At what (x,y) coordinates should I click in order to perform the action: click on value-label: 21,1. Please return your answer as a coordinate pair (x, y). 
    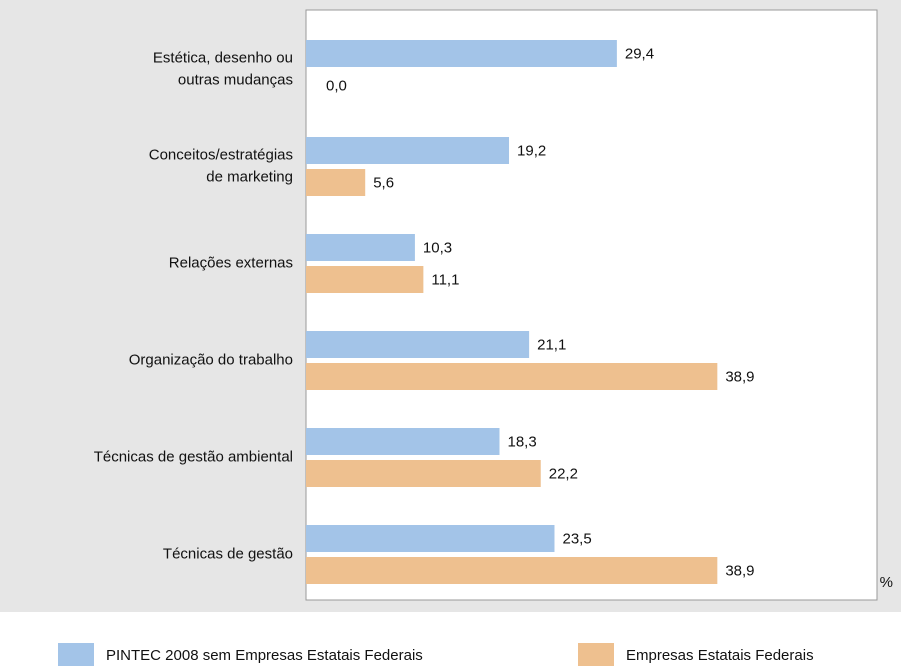
    Looking at the image, I should click on (551, 344).